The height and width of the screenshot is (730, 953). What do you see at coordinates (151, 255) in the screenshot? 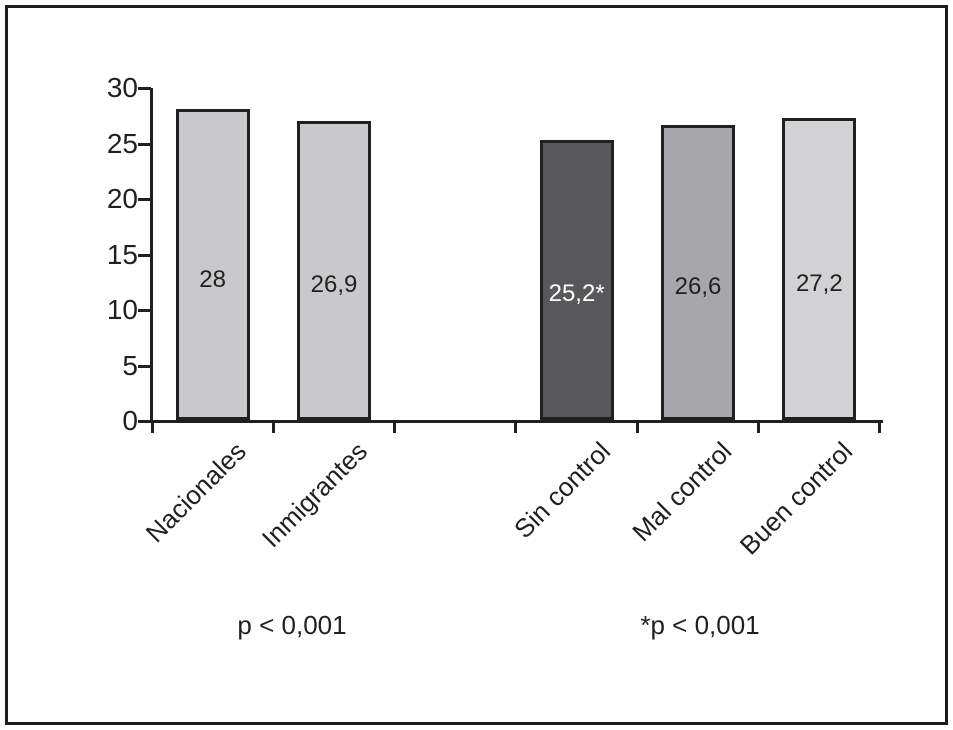
I see `y-axis-line` at bounding box center [151, 255].